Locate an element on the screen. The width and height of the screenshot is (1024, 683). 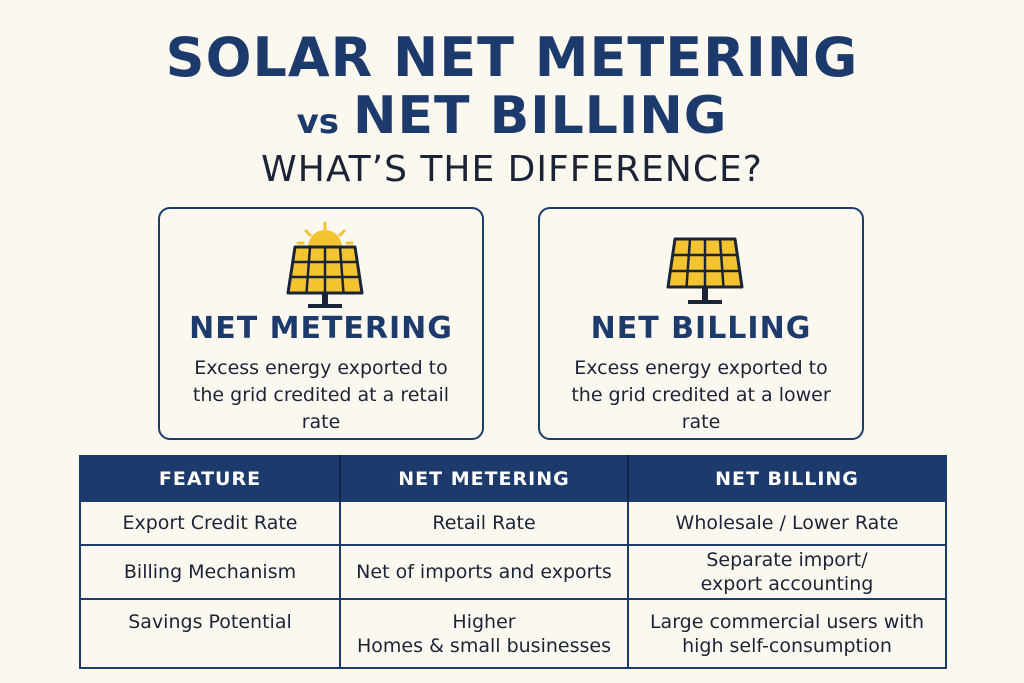
feature-cell: Export Credit Rate is located at coordinates (210, 523).